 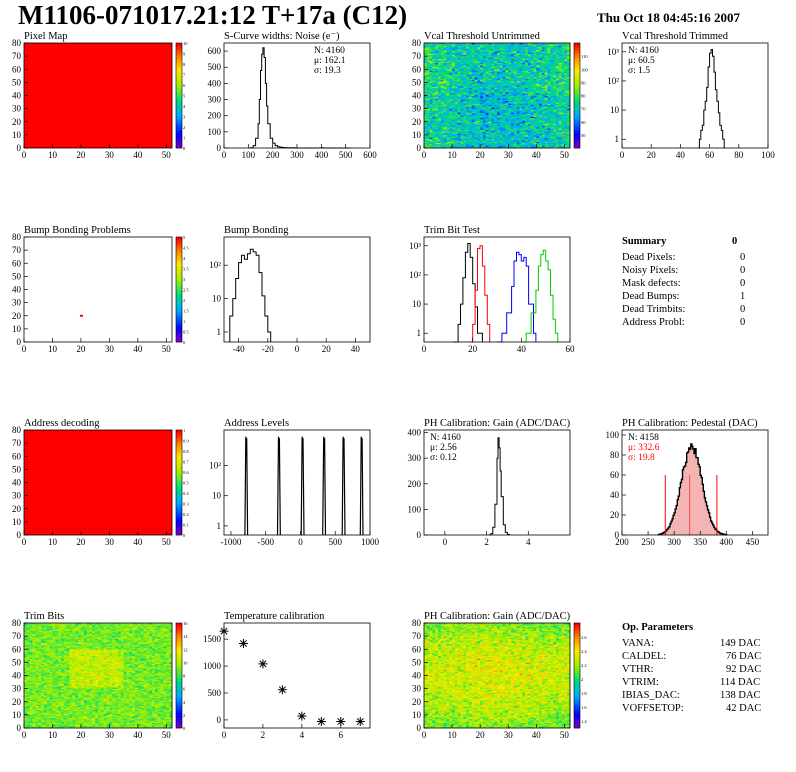 What do you see at coordinates (215, 466) in the screenshot?
I see `y-tick-label: 10²` at bounding box center [215, 466].